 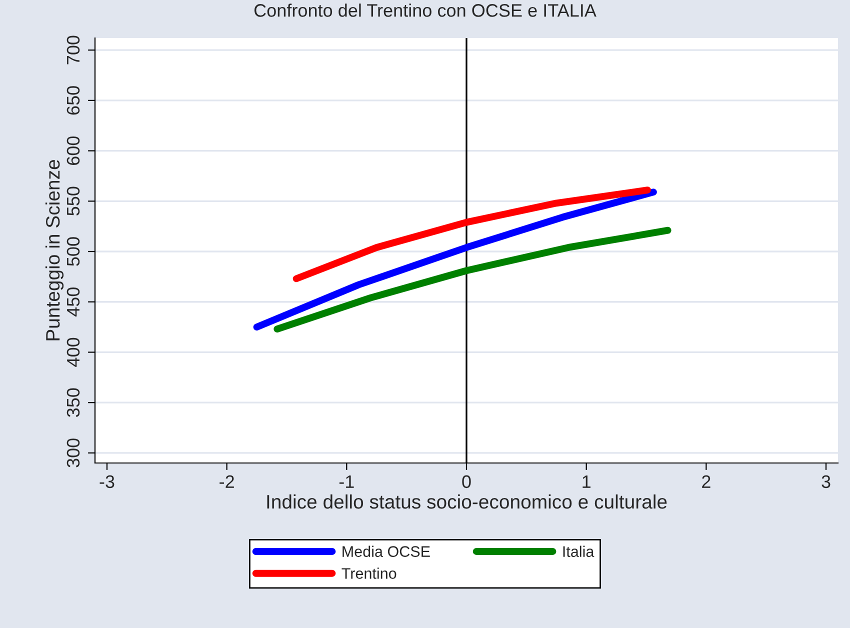 What do you see at coordinates (73, 402) in the screenshot?
I see `y-tick-label: 350` at bounding box center [73, 402].